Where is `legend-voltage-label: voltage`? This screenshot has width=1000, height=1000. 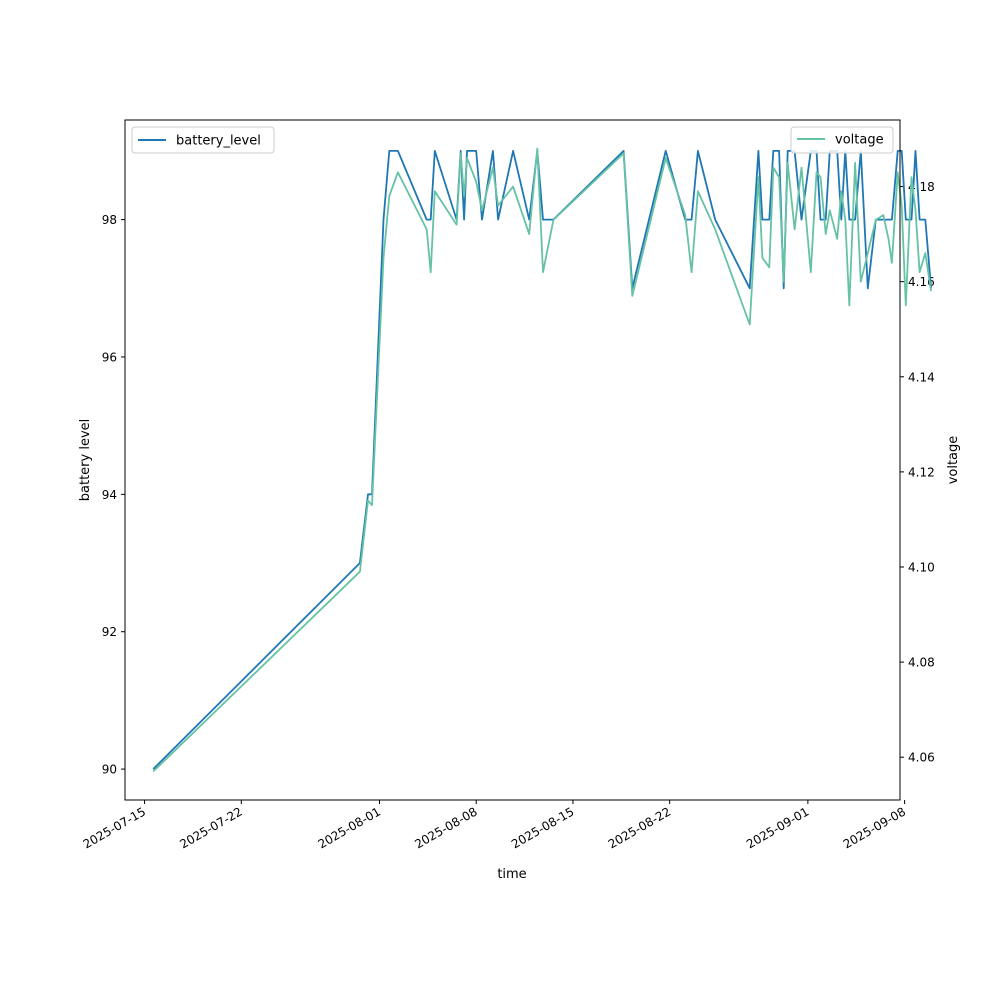
legend-voltage-label: voltage is located at coordinates (859, 140).